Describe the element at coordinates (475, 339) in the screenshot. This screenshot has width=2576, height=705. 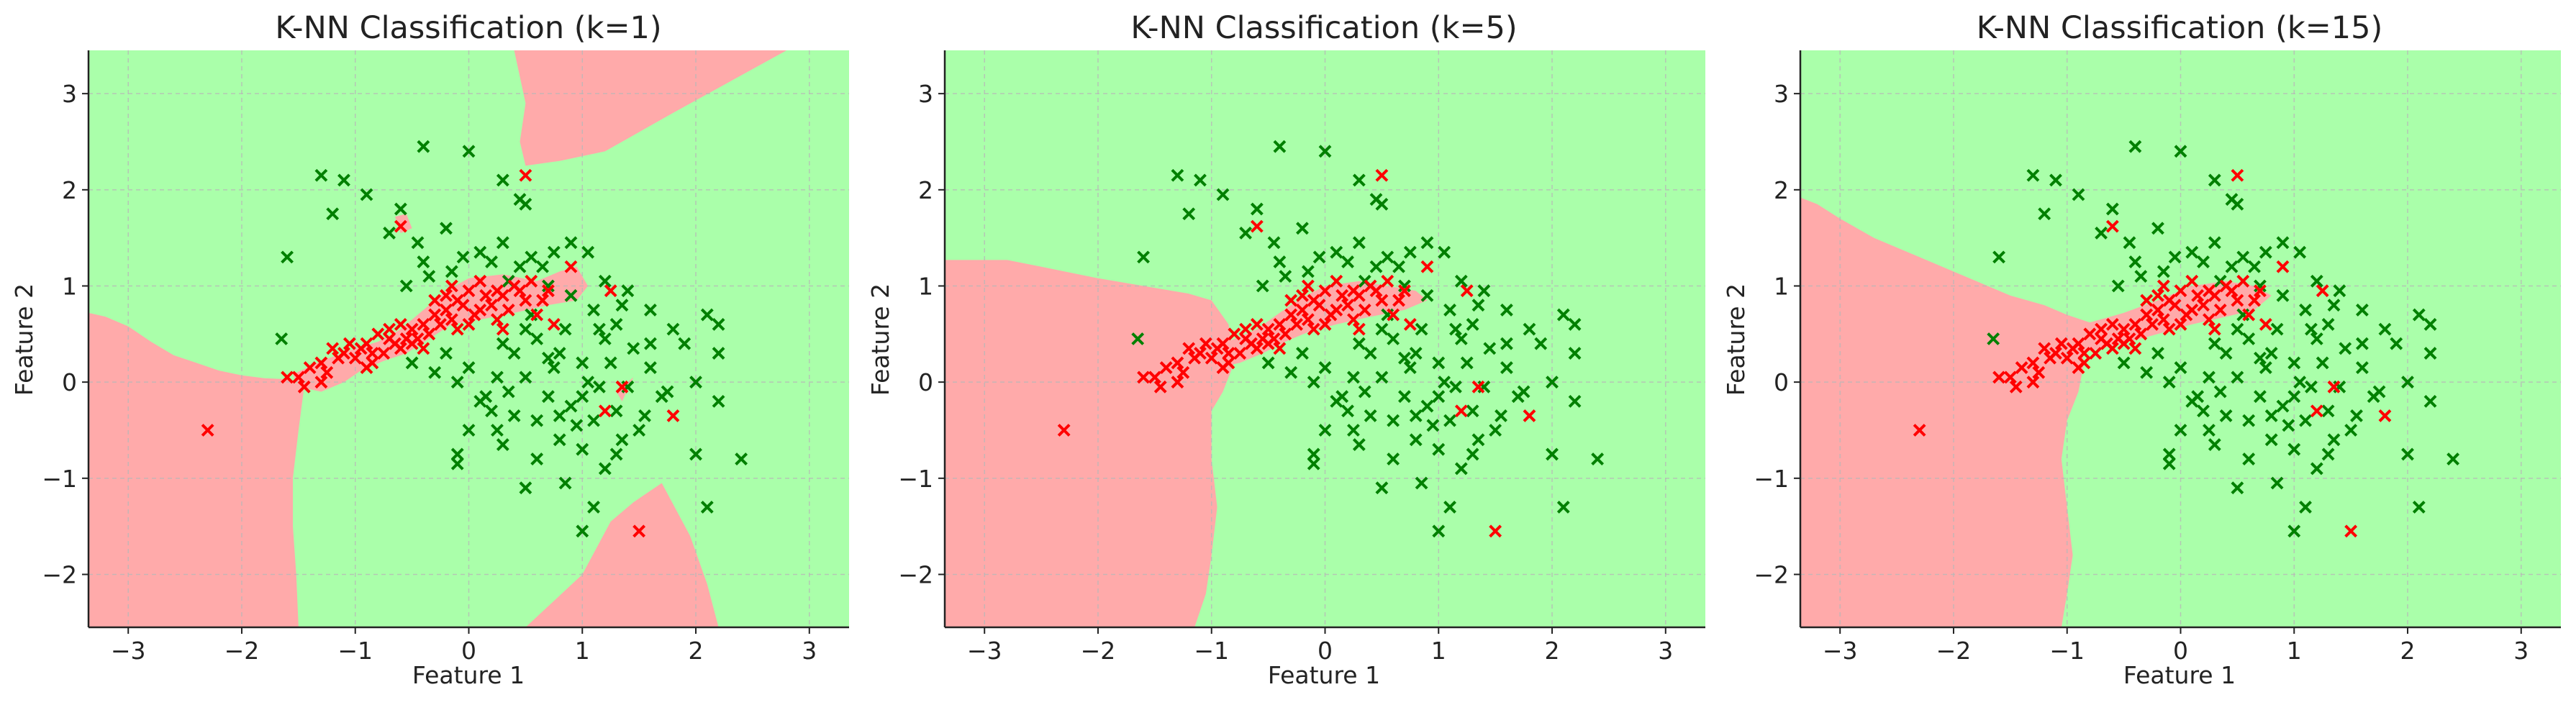
I see `data-points` at that location.